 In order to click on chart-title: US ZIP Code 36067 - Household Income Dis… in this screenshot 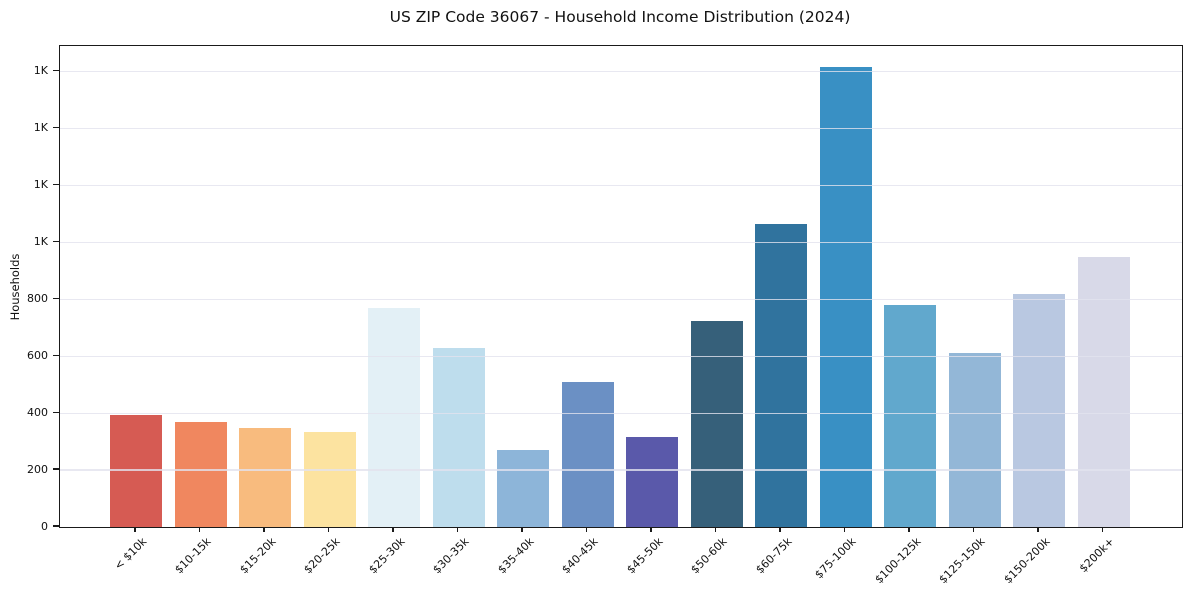, I will do `click(620, 17)`.